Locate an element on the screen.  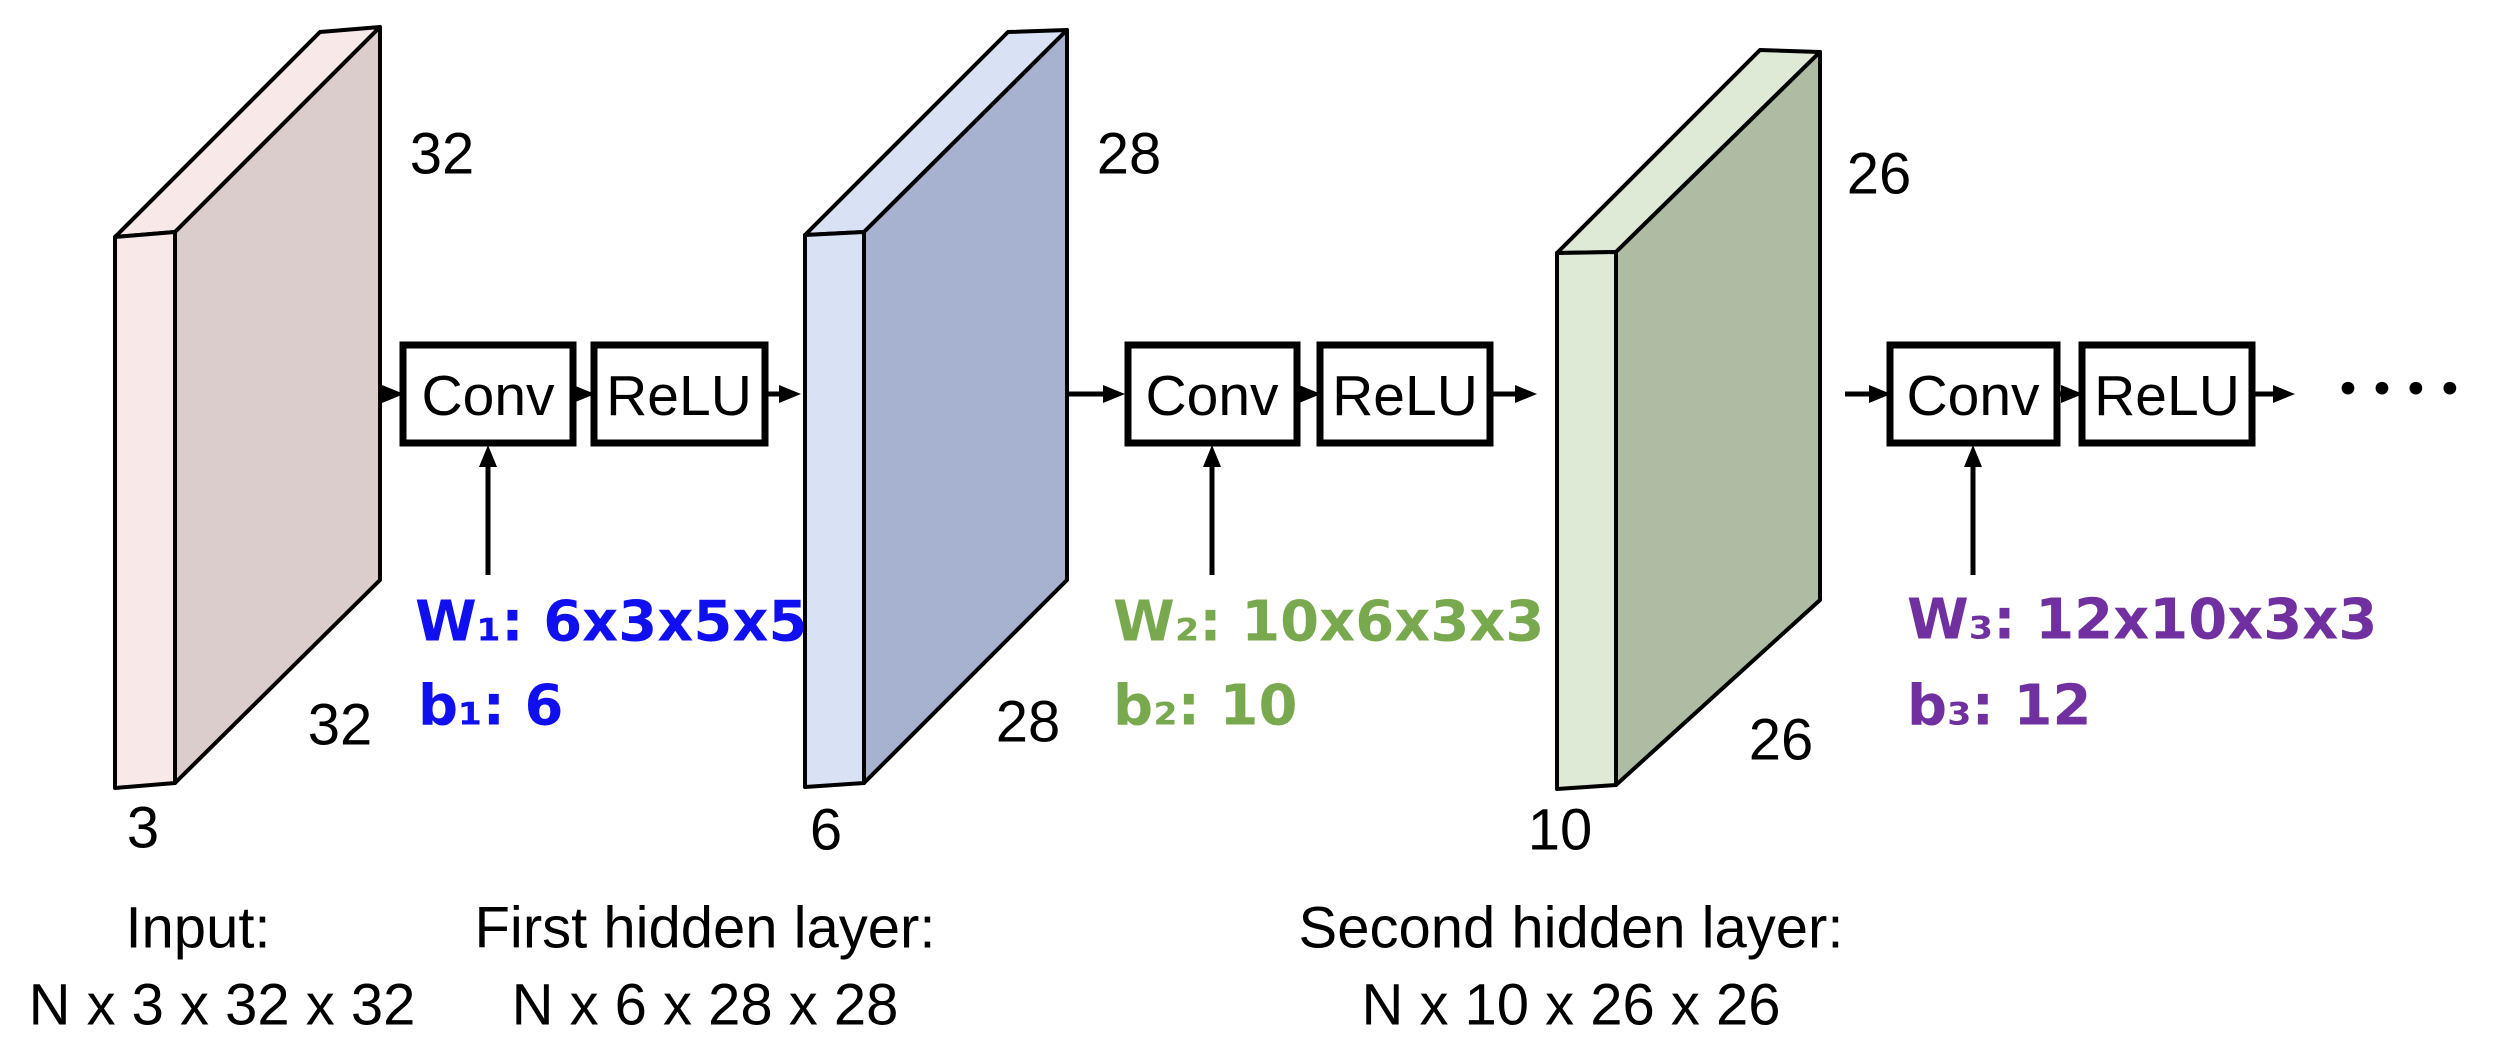
hidden2-width-label: 26 is located at coordinates (1781, 740).